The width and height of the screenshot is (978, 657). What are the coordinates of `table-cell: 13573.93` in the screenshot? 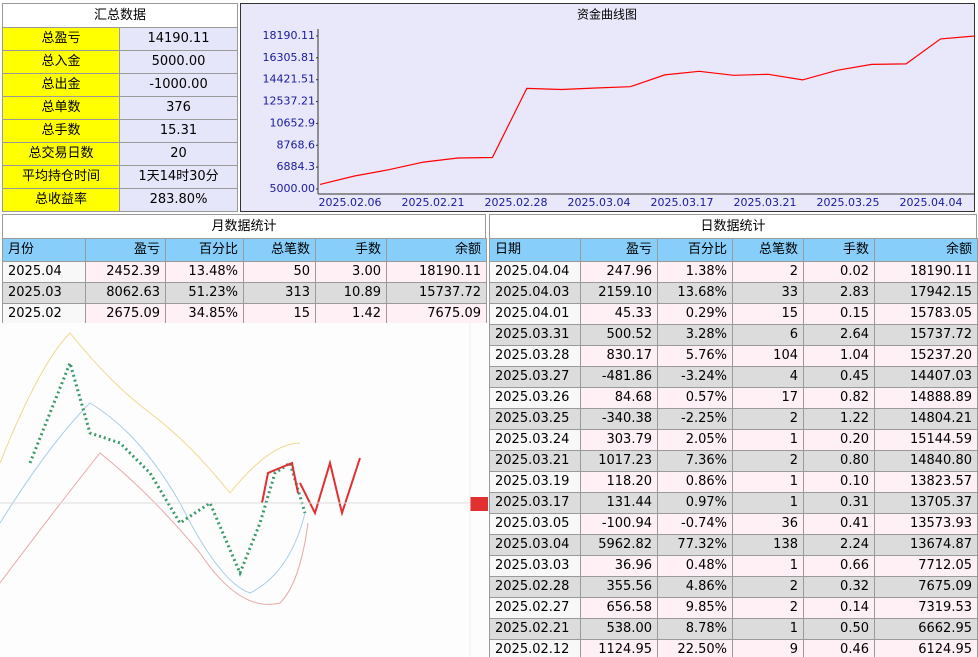 It's located at (926, 524).